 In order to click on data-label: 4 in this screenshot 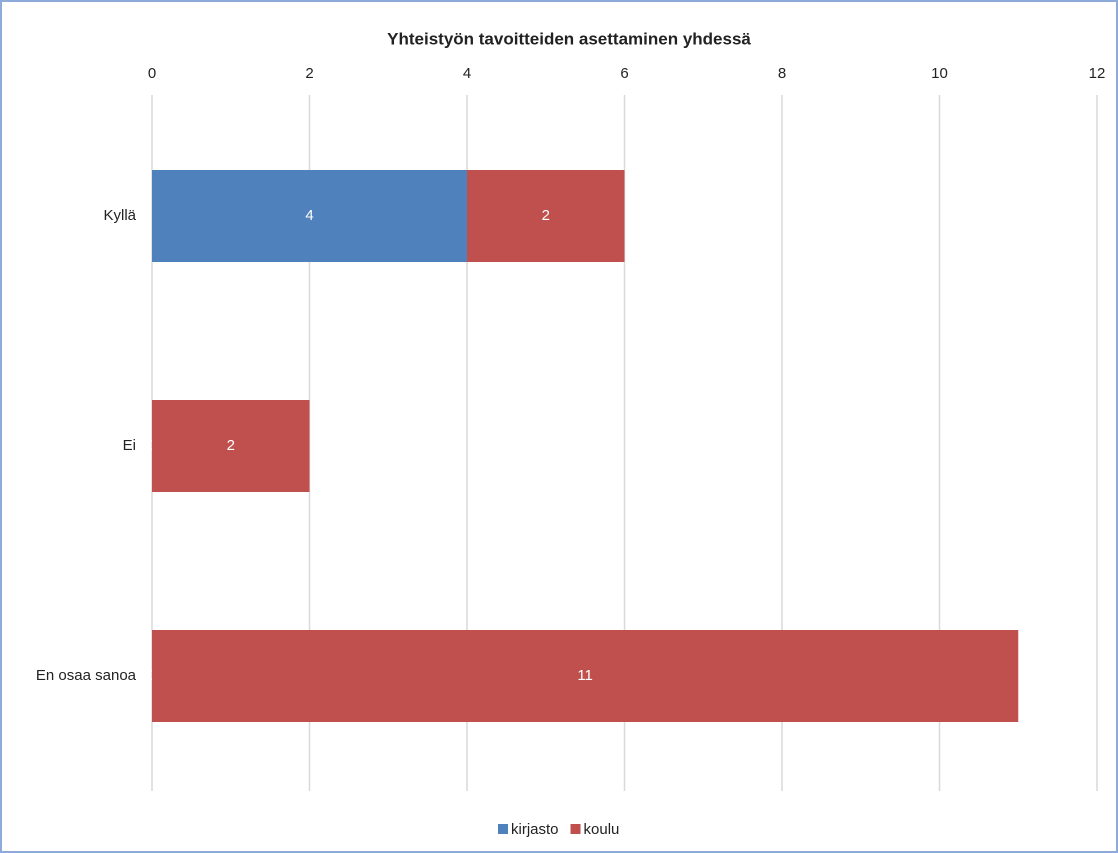, I will do `click(309, 215)`.